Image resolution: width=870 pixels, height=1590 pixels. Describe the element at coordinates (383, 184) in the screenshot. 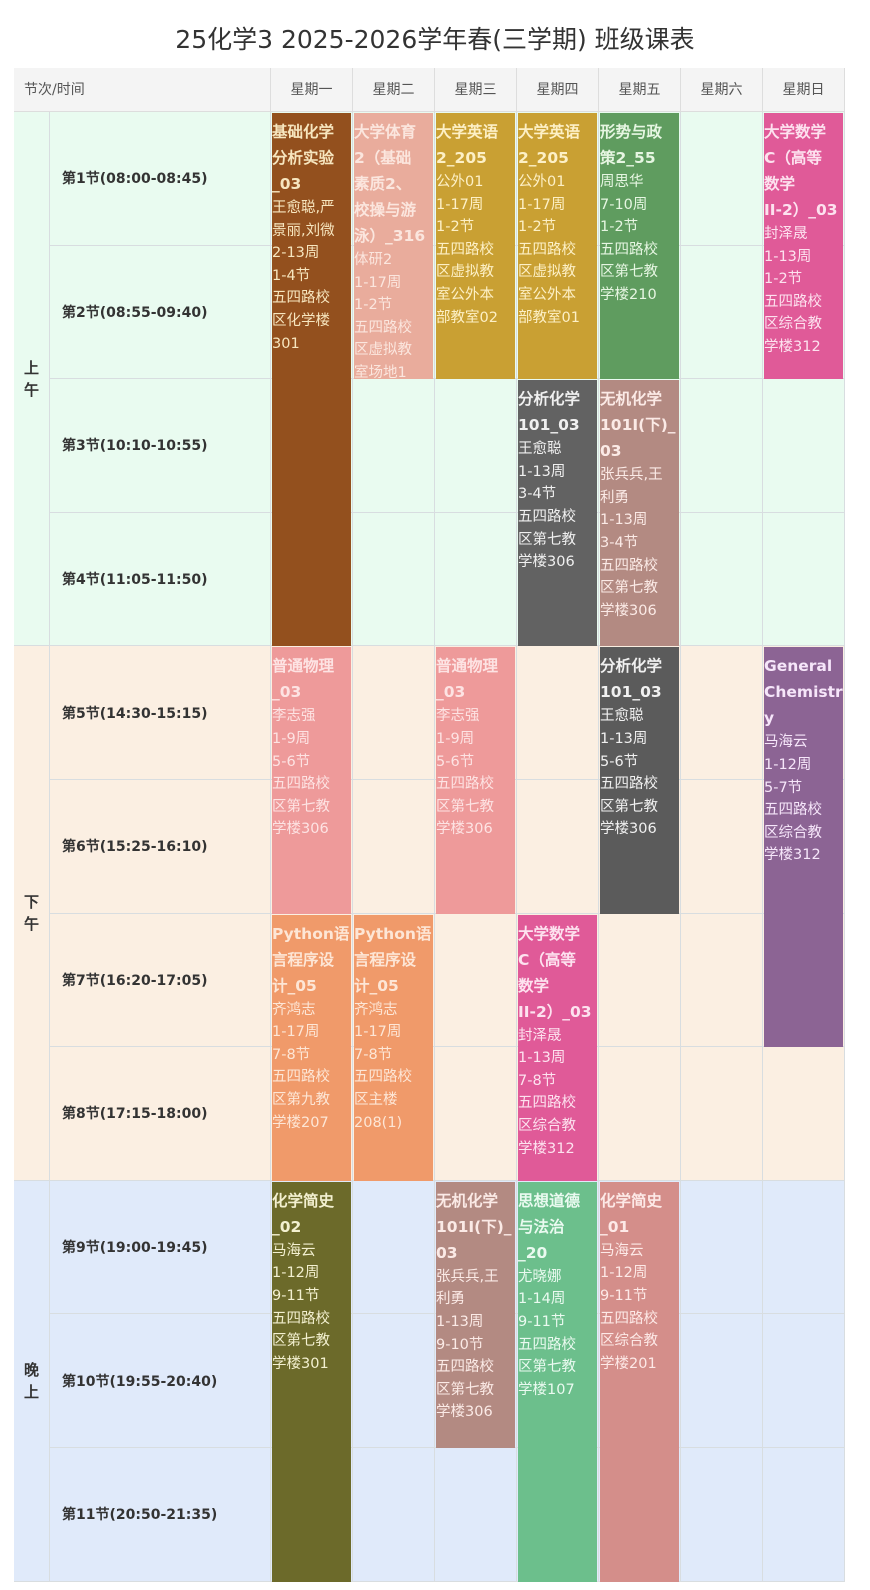

I see `course-title: 素质2、` at that location.